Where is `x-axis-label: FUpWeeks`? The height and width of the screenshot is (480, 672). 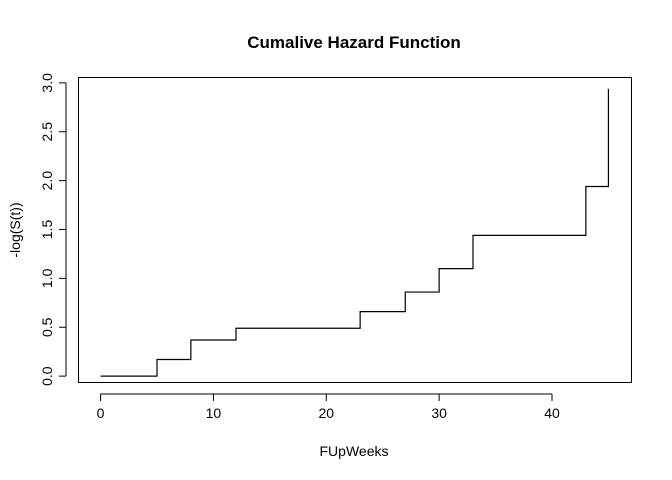 x-axis-label: FUpWeeks is located at coordinates (354, 451).